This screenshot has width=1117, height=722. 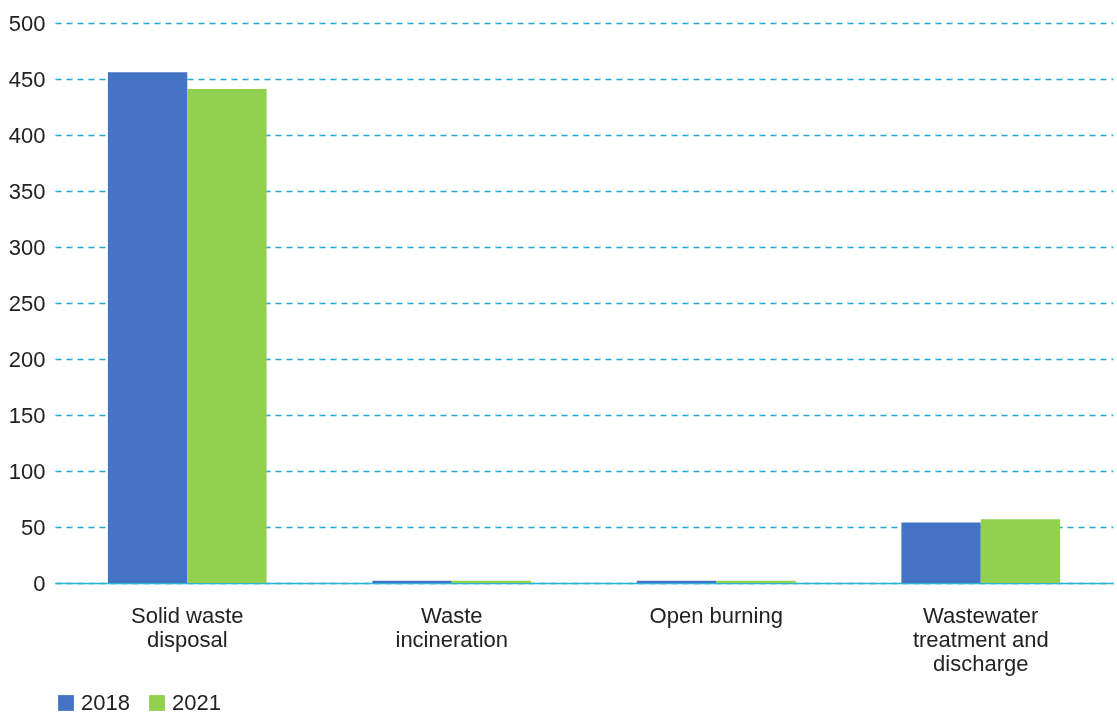 I want to click on legend-label: 2021, so click(x=196, y=702).